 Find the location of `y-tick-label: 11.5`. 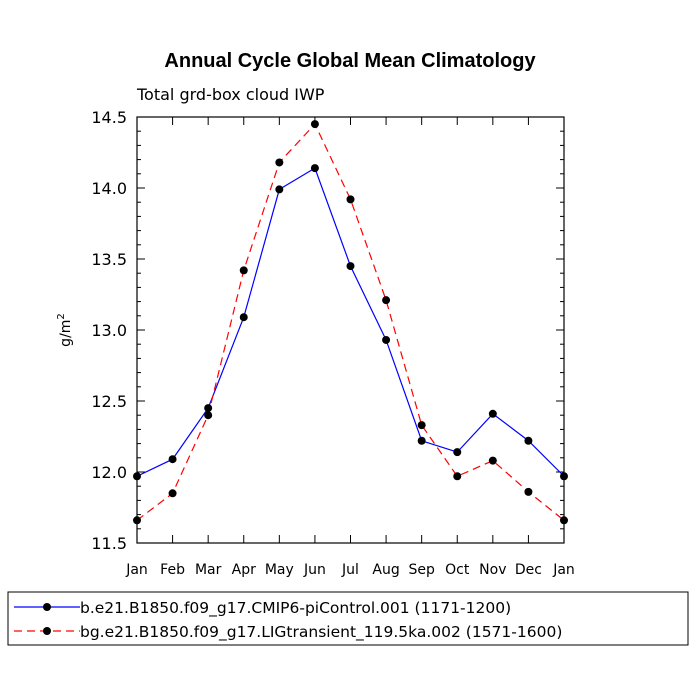

y-tick-label: 11.5 is located at coordinates (109, 543).